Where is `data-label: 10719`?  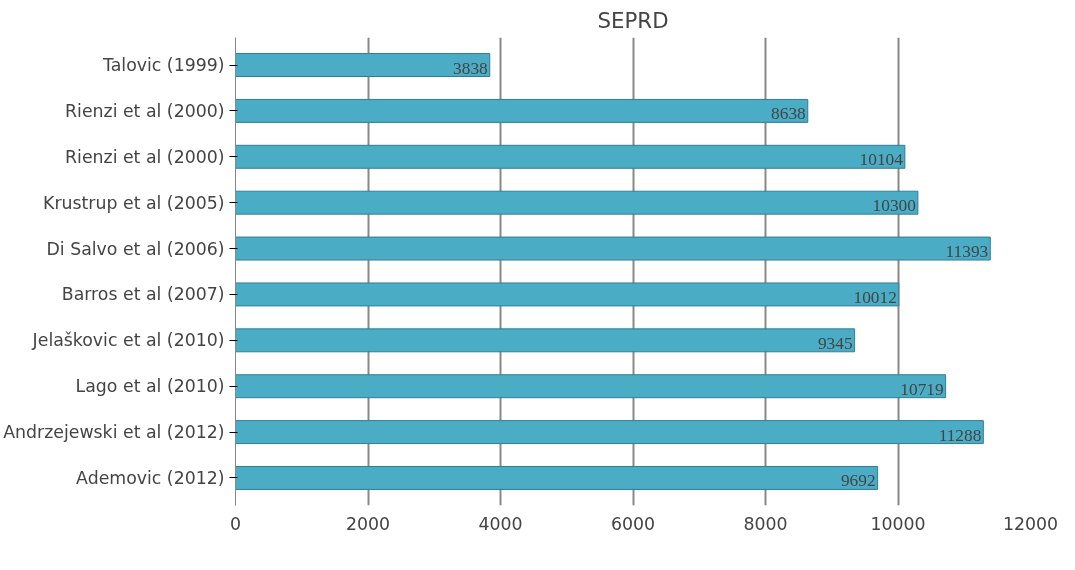 data-label: 10719 is located at coordinates (922, 389).